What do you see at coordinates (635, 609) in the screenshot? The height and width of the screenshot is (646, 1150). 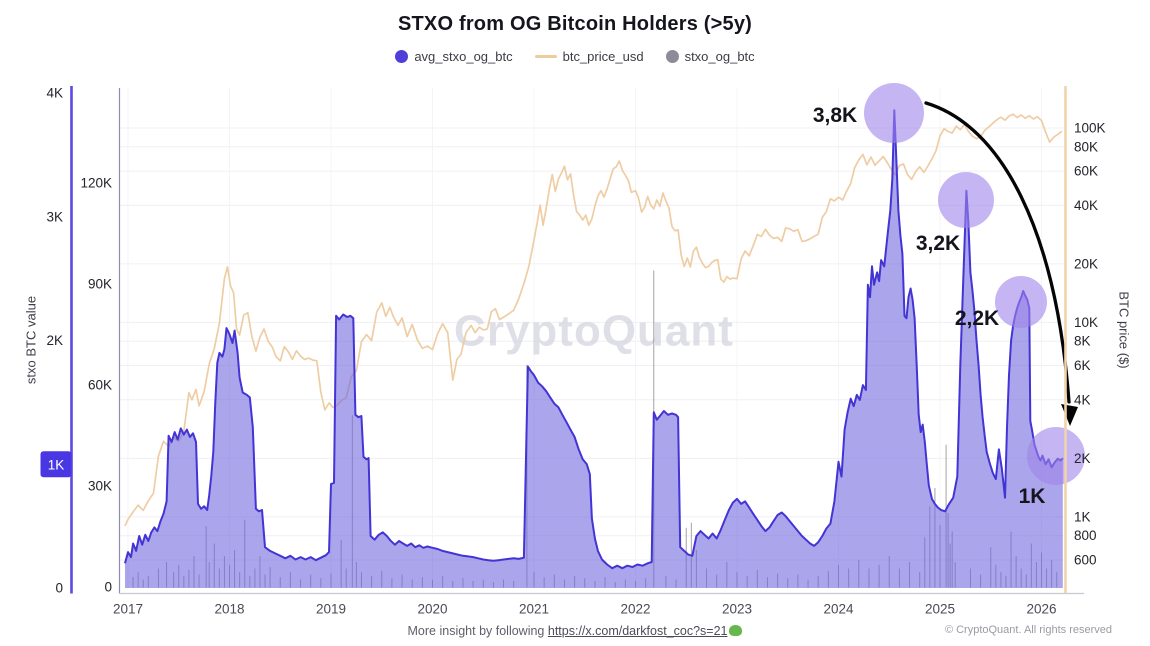 I see `svg-text: 2022` at bounding box center [635, 609].